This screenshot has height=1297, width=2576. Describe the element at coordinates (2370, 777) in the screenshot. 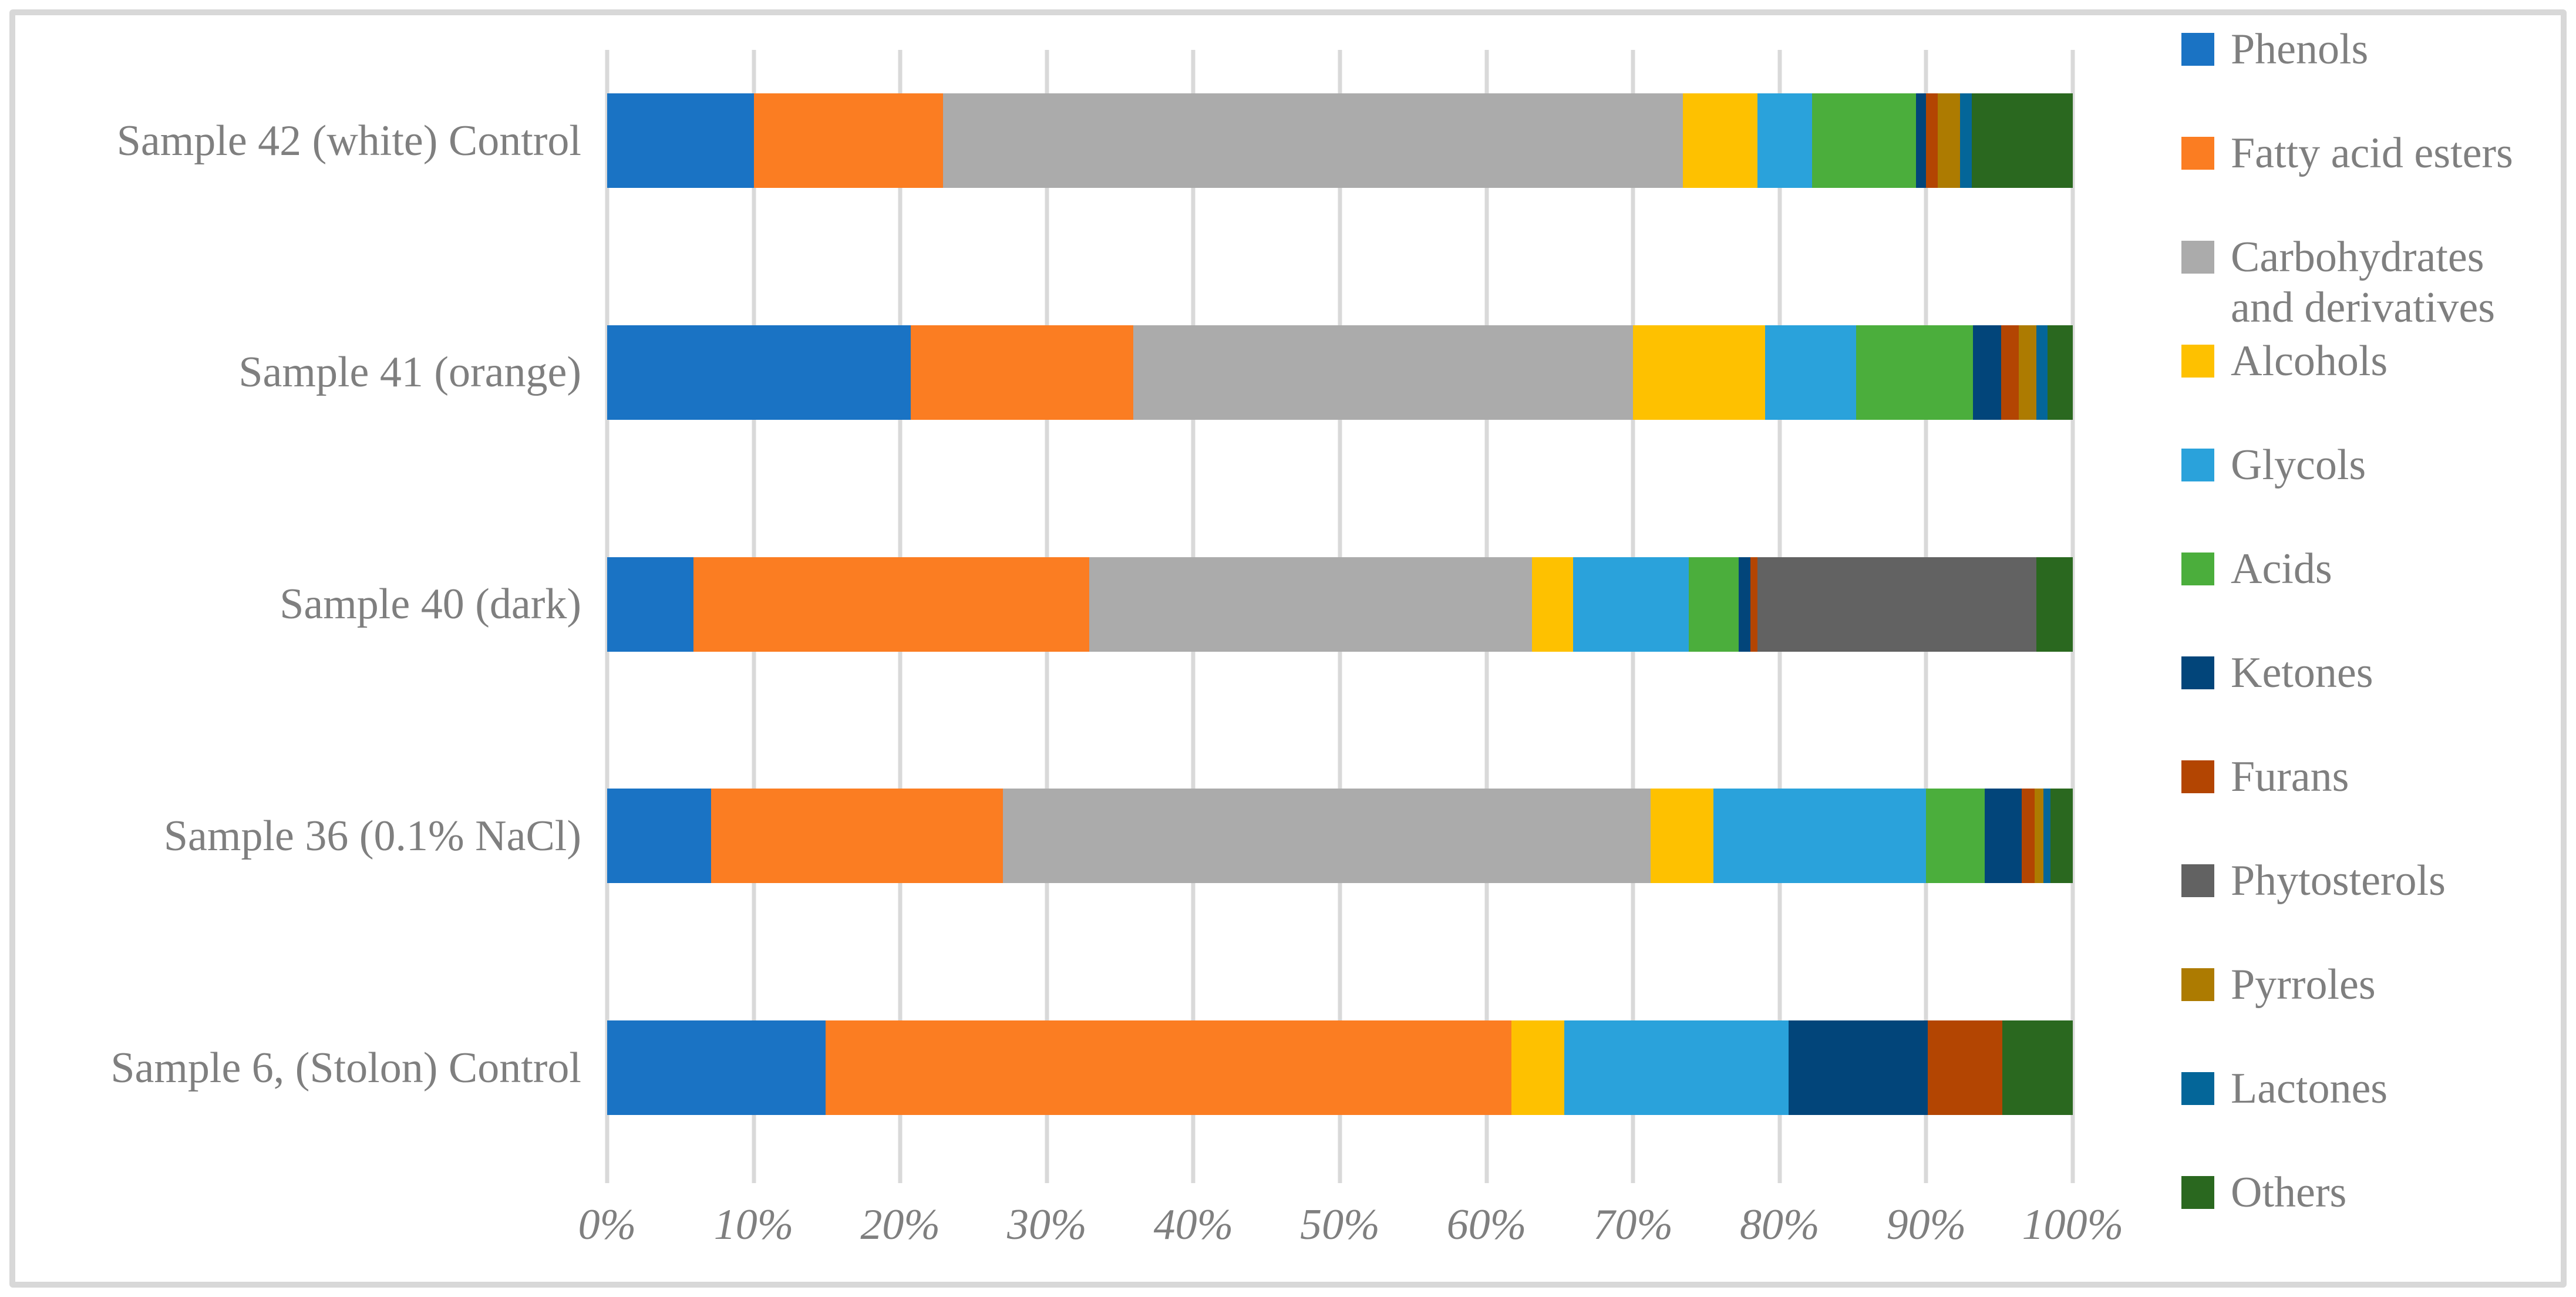

I see `legend-item: Furans` at that location.